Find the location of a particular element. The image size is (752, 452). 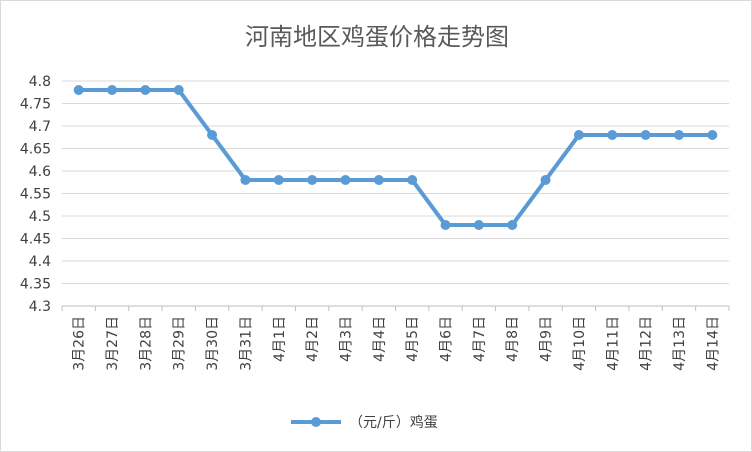

y-tick-label: 4.4 is located at coordinates (40, 262).